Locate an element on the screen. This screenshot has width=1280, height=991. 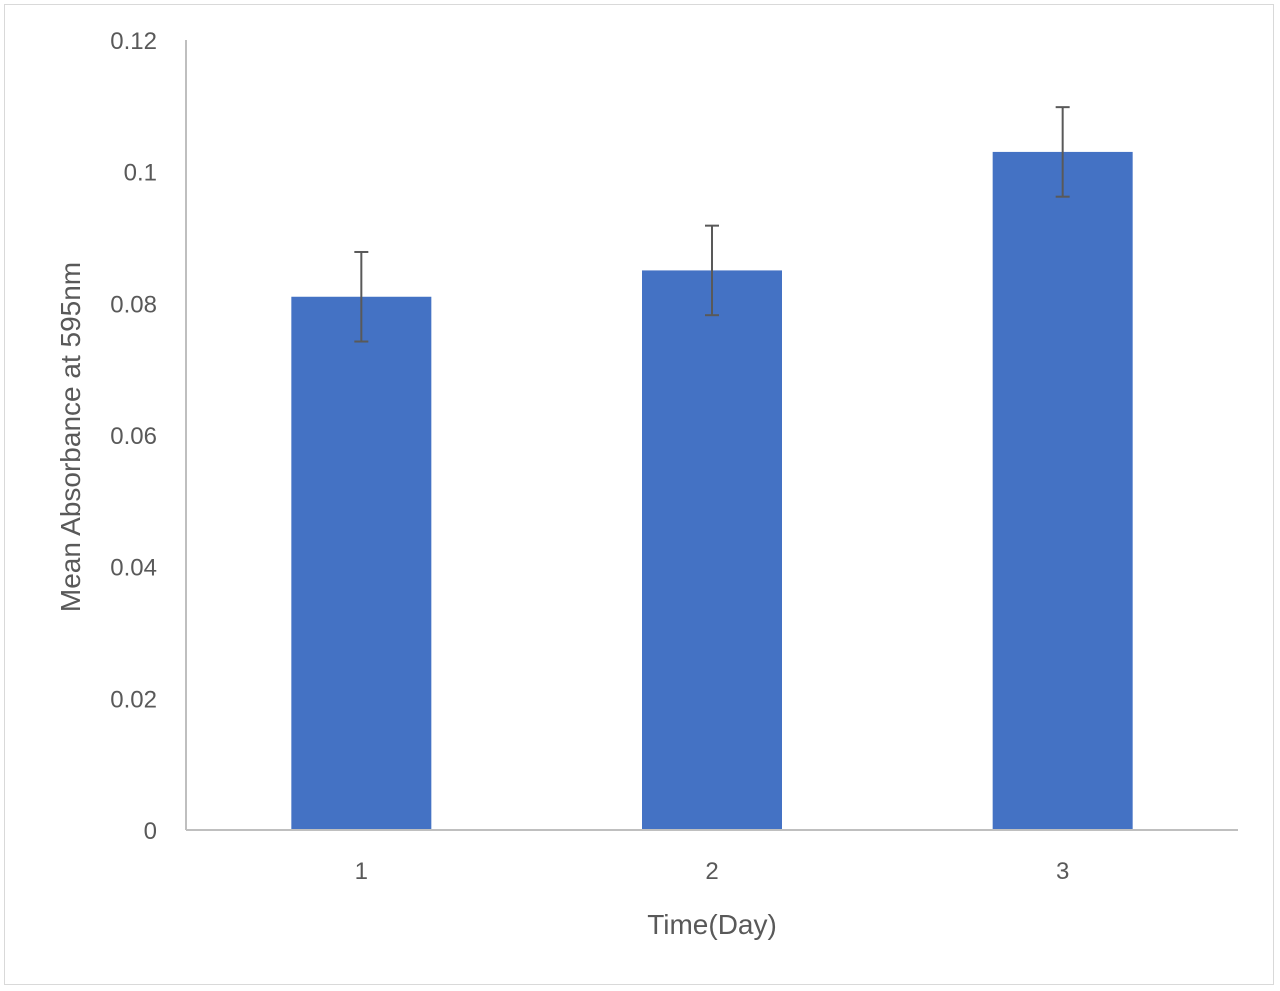
y-tick-label: 0.08 is located at coordinates (133, 304).